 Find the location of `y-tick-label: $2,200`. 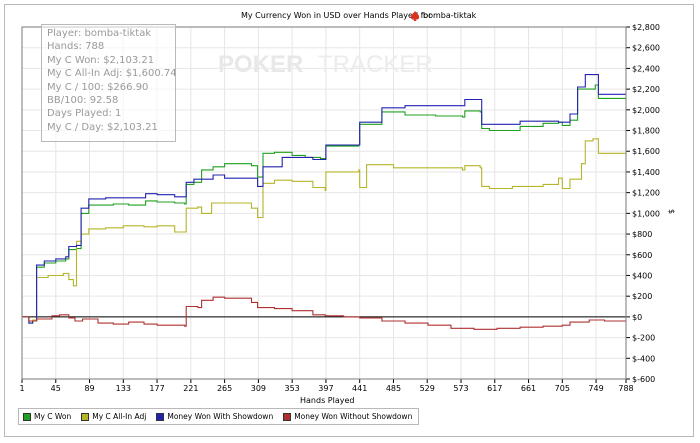

y-tick-label: $2,200 is located at coordinates (646, 89).